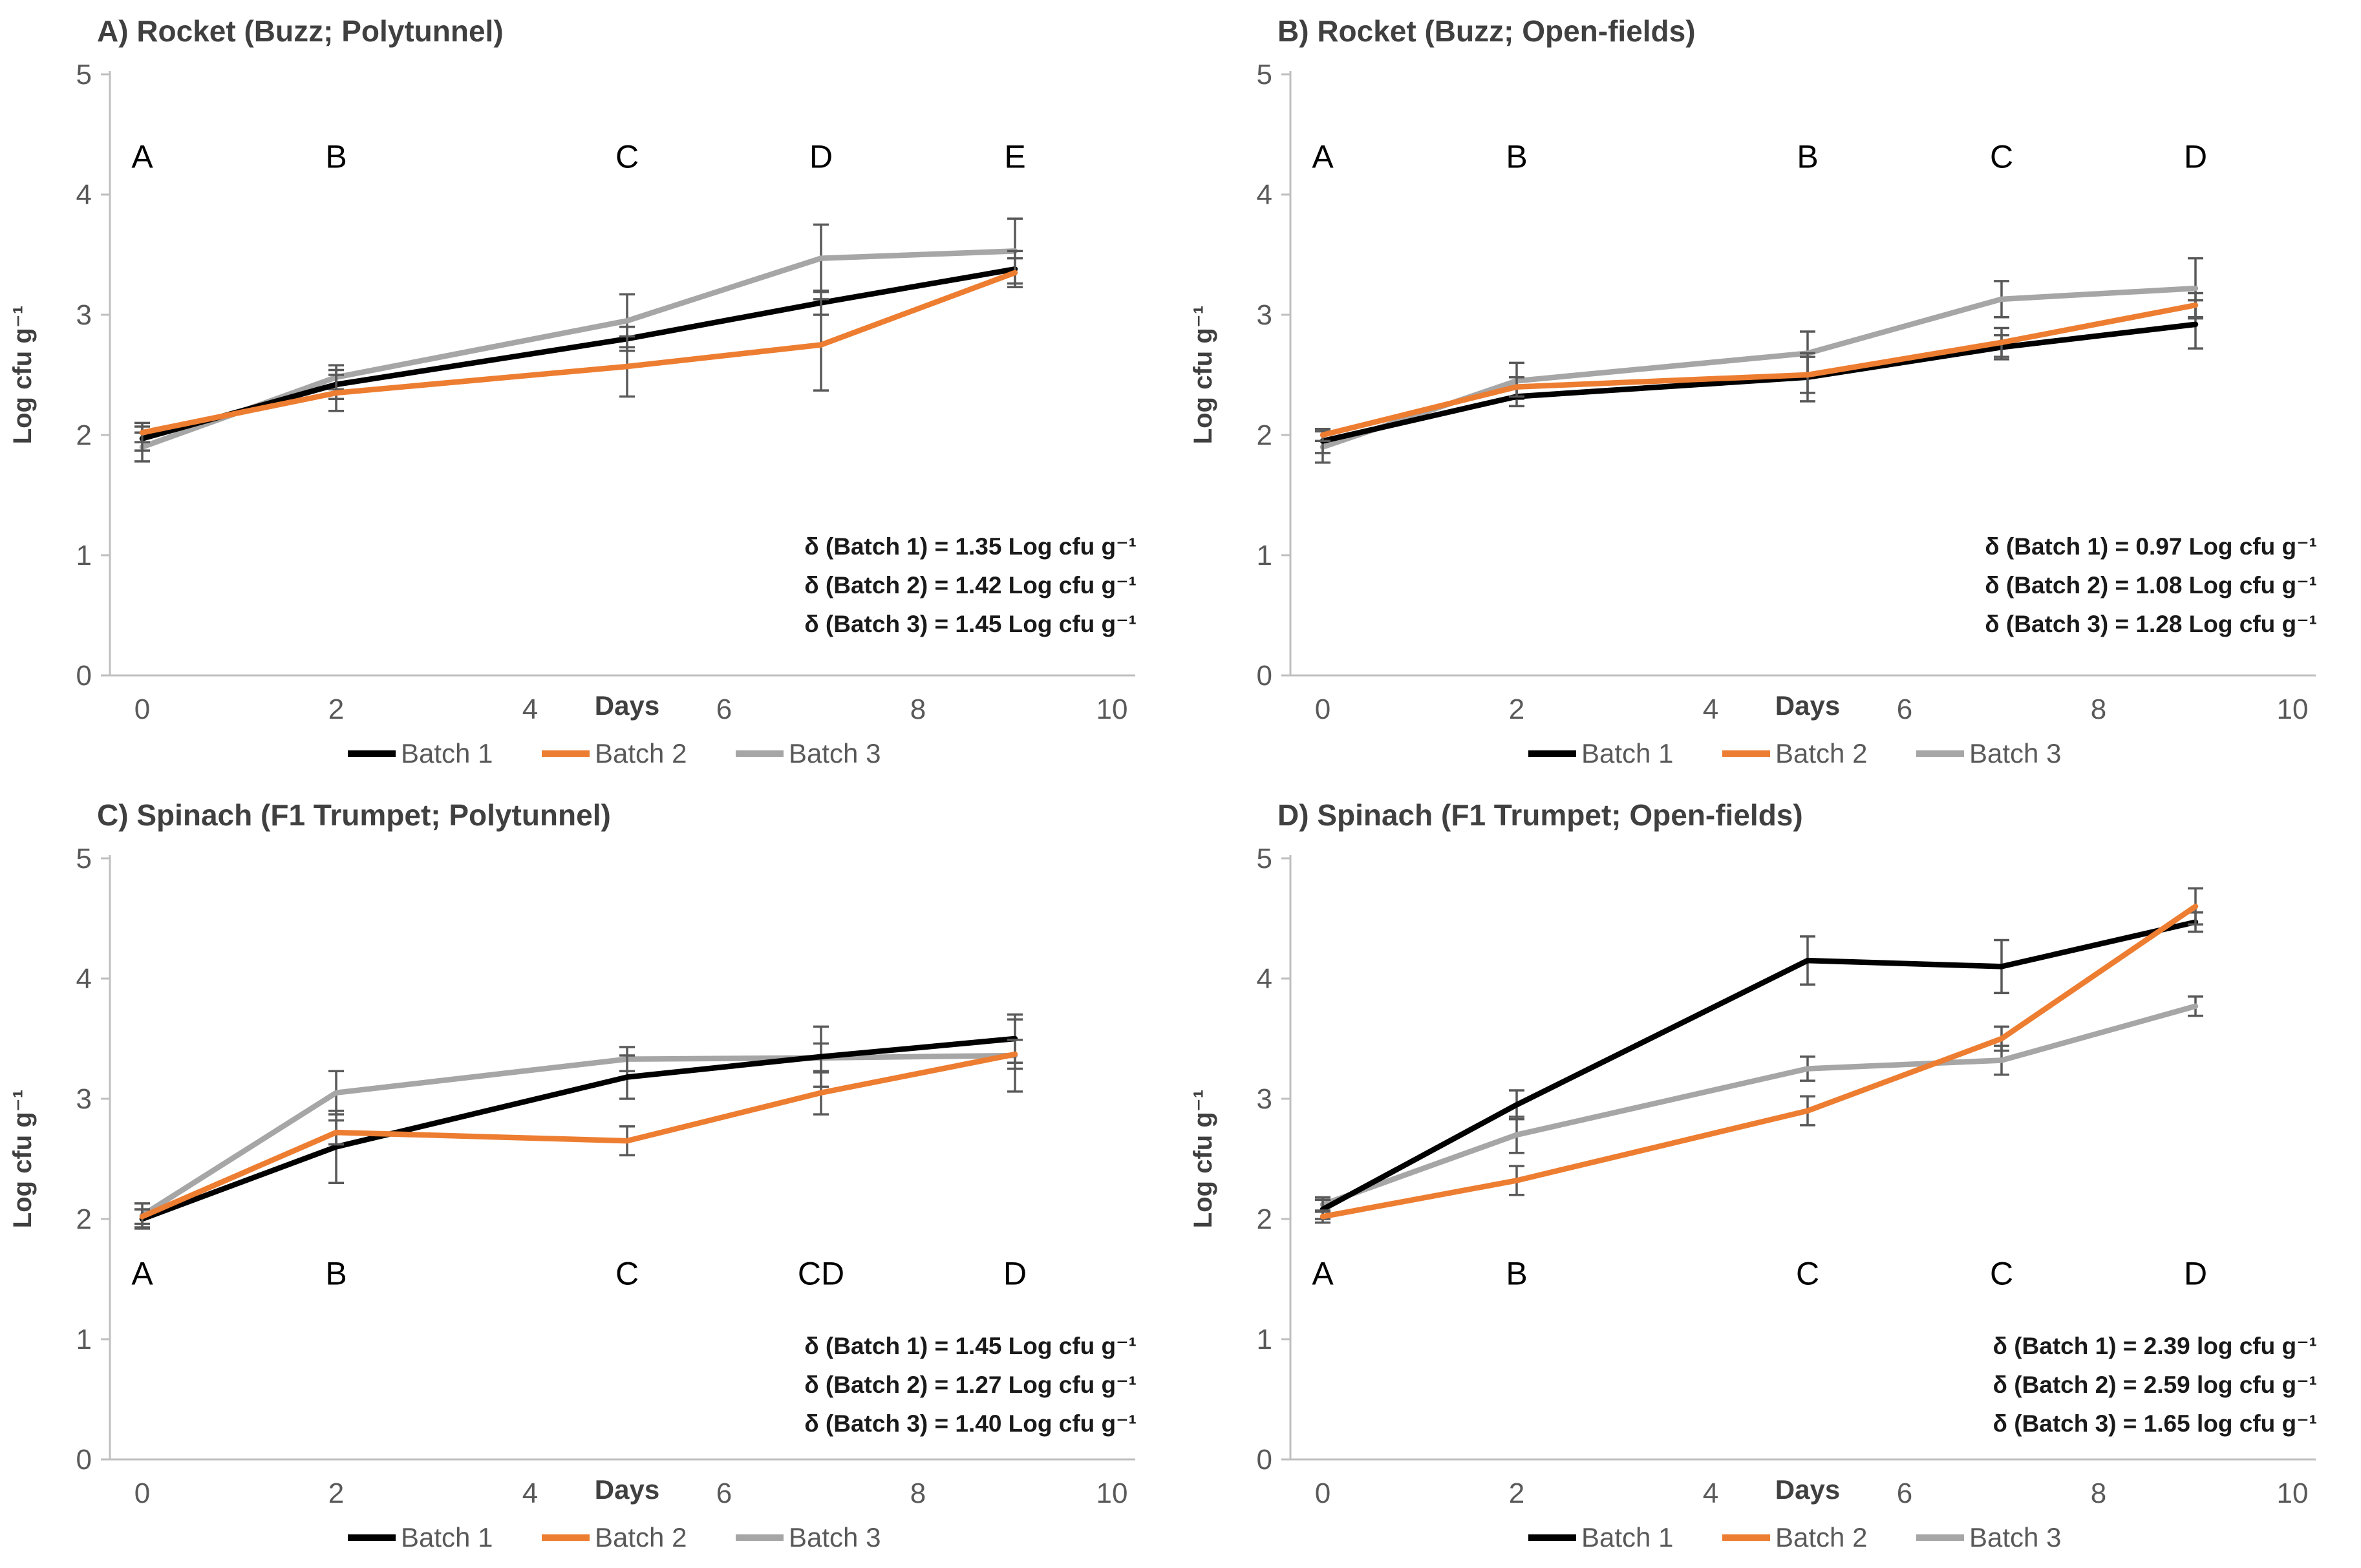 Image resolution: width=2361 pixels, height=1568 pixels. Describe the element at coordinates (300, 31) in the screenshot. I see `panel-title: A) Rocket (Buzz; Polytunnel)` at that location.